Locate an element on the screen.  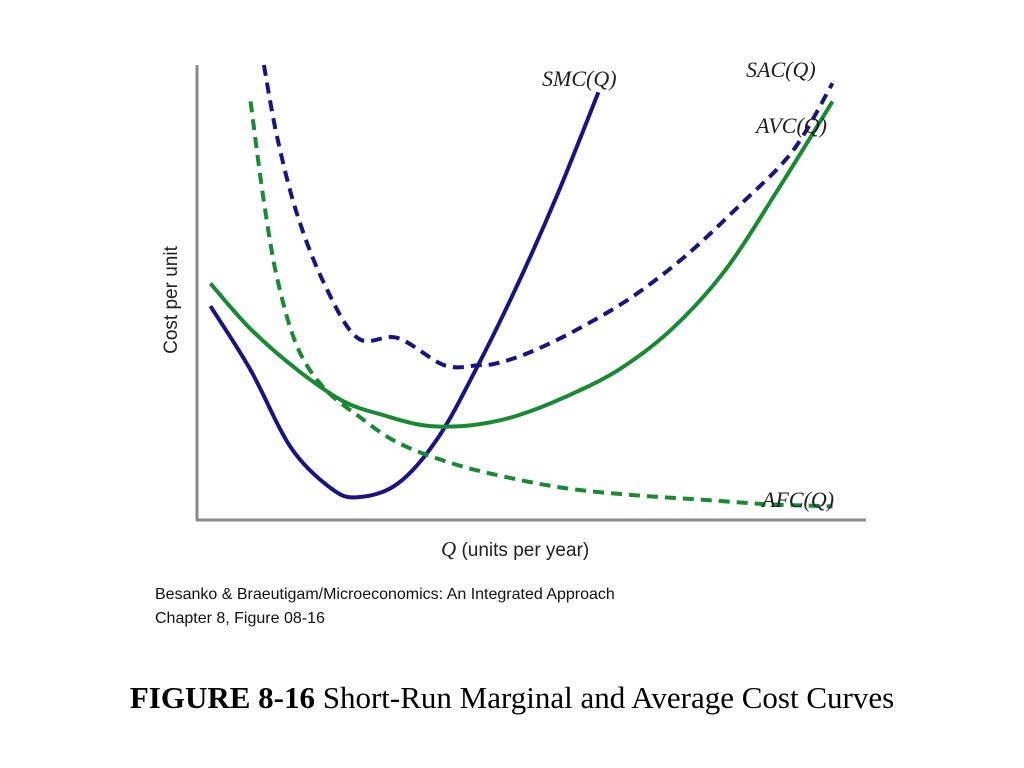
smcq-label: SMC(Q) is located at coordinates (579, 78).